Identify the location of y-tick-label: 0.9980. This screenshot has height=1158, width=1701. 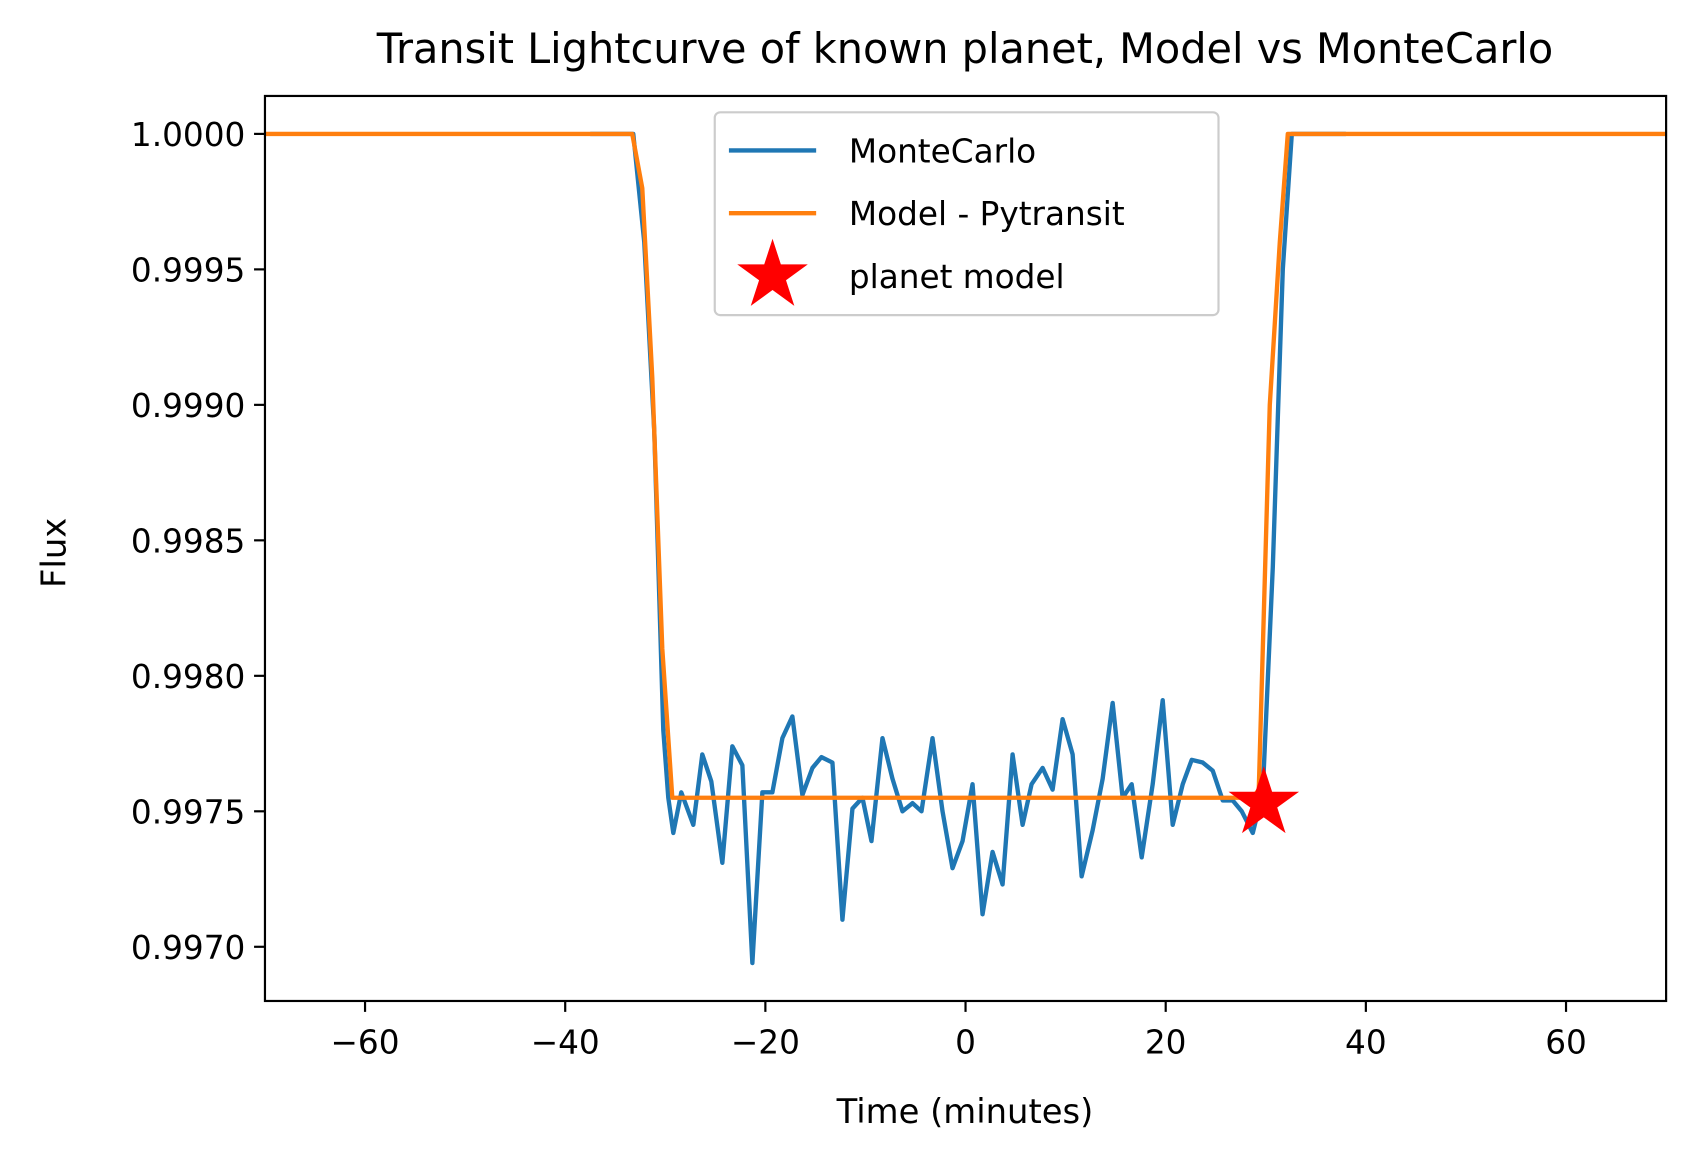
(188, 677).